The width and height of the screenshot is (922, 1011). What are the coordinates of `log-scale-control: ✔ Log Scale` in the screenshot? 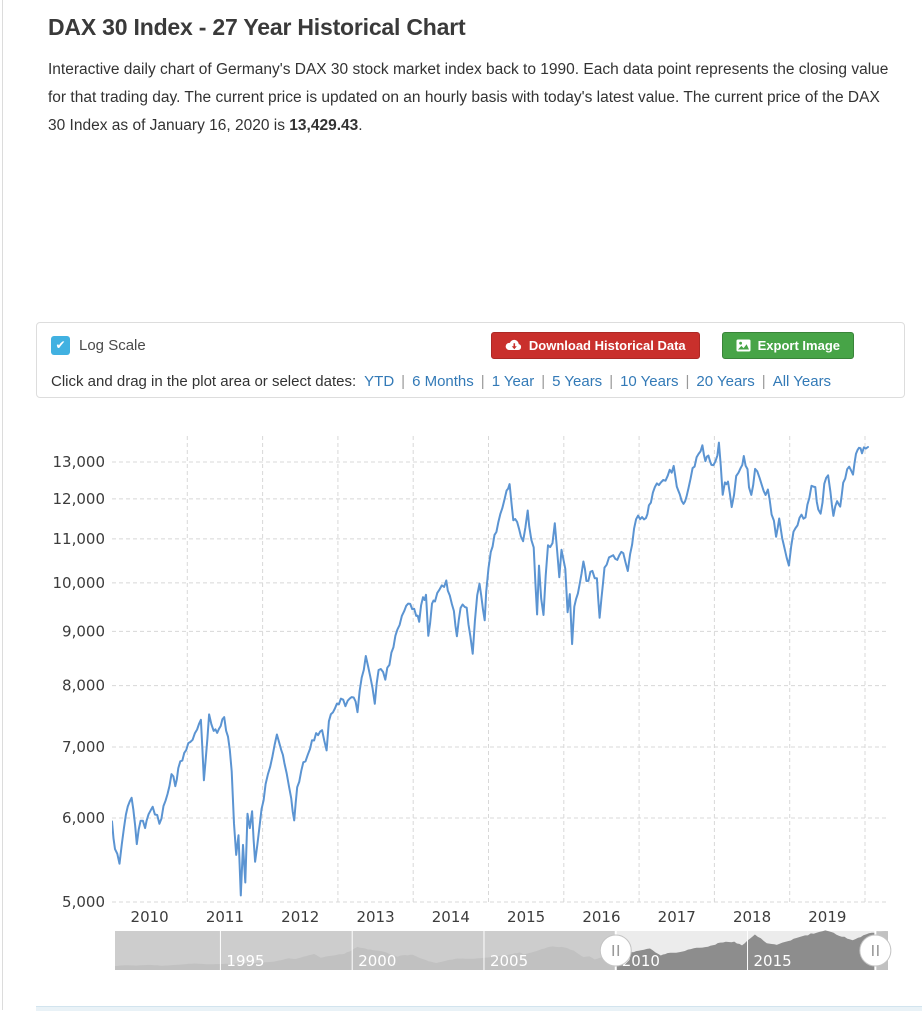 It's located at (98, 345).